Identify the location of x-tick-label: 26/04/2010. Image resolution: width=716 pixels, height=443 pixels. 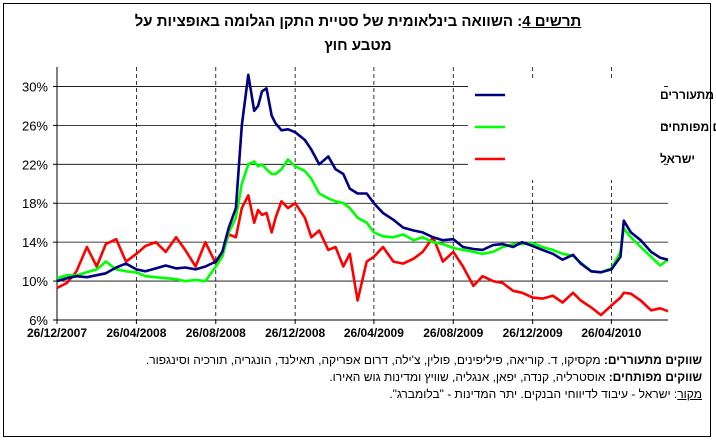
(611, 333).